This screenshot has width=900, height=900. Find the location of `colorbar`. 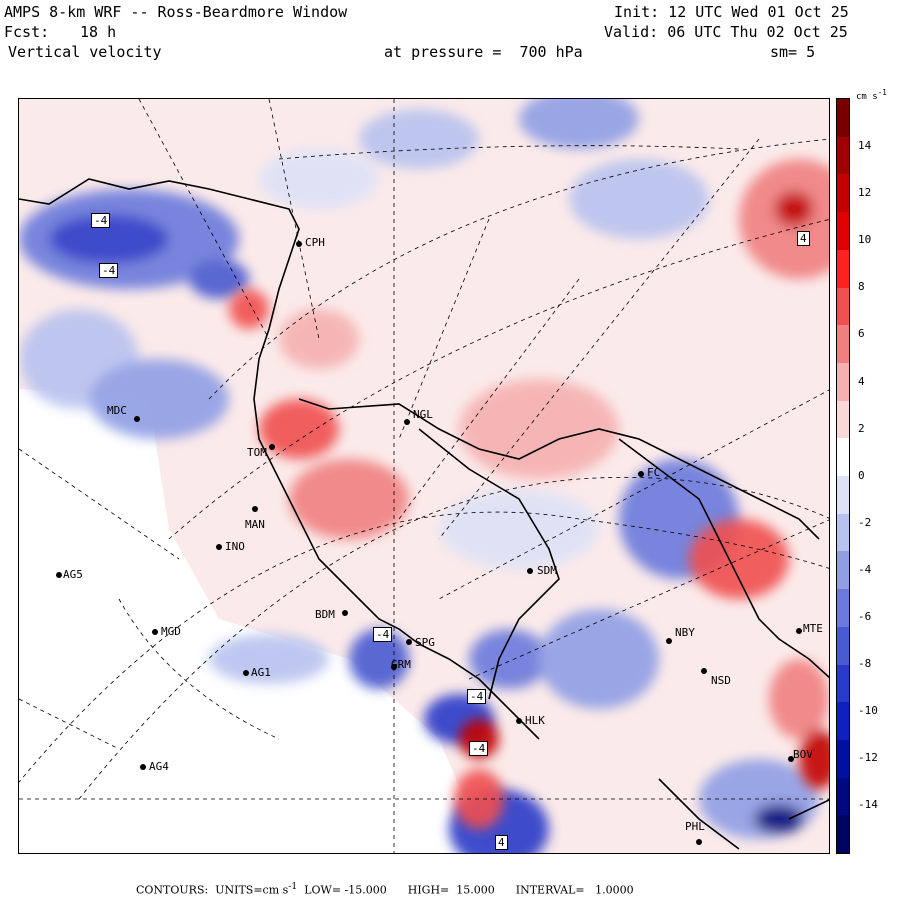

colorbar is located at coordinates (843, 476).